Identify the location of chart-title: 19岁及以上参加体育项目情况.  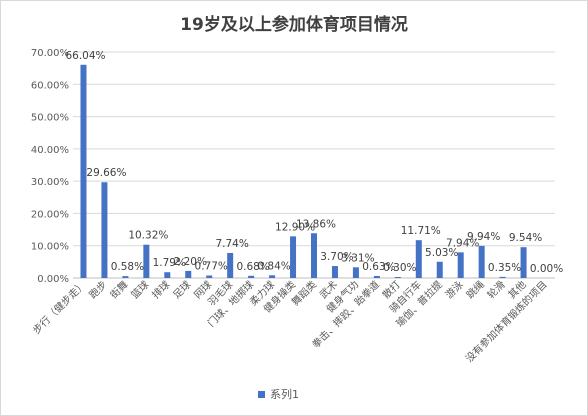
(294, 25).